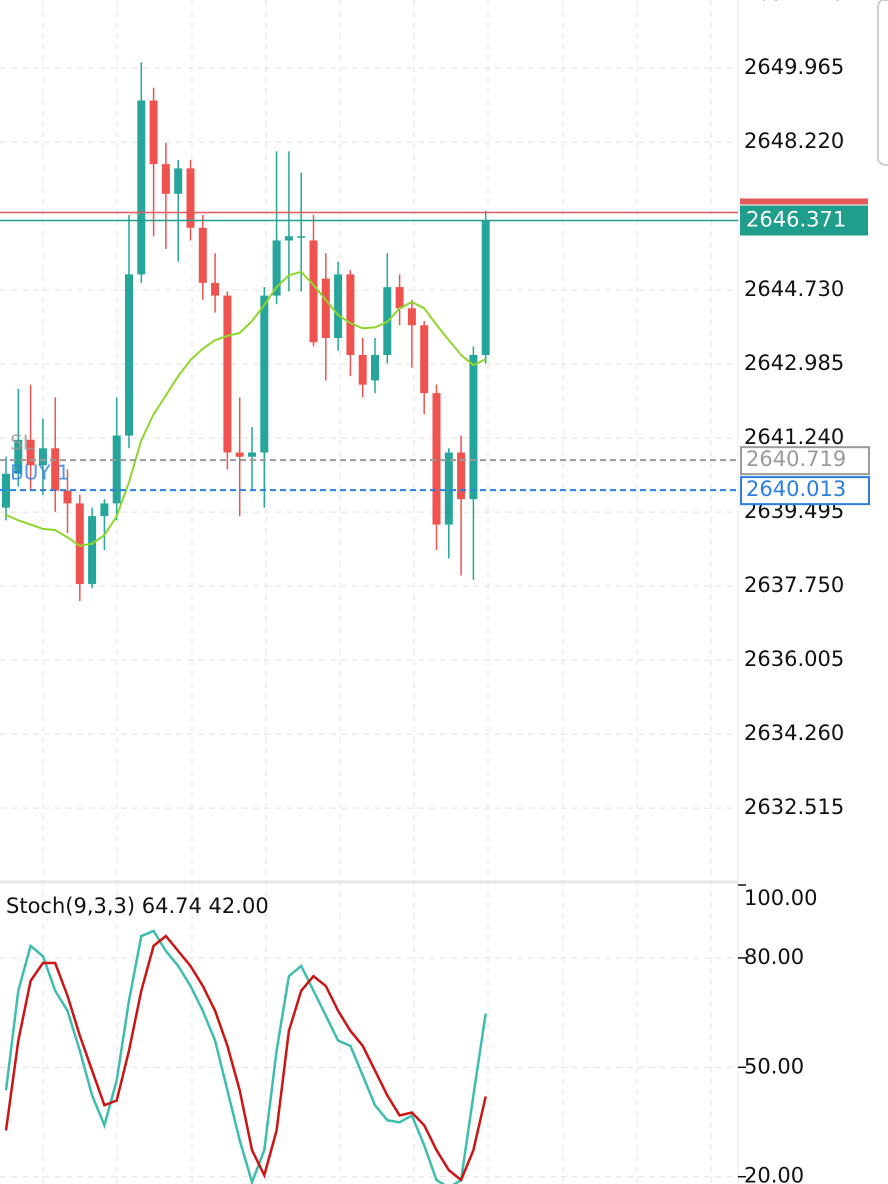  I want to click on y-tick-label: 20.00, so click(774, 1174).